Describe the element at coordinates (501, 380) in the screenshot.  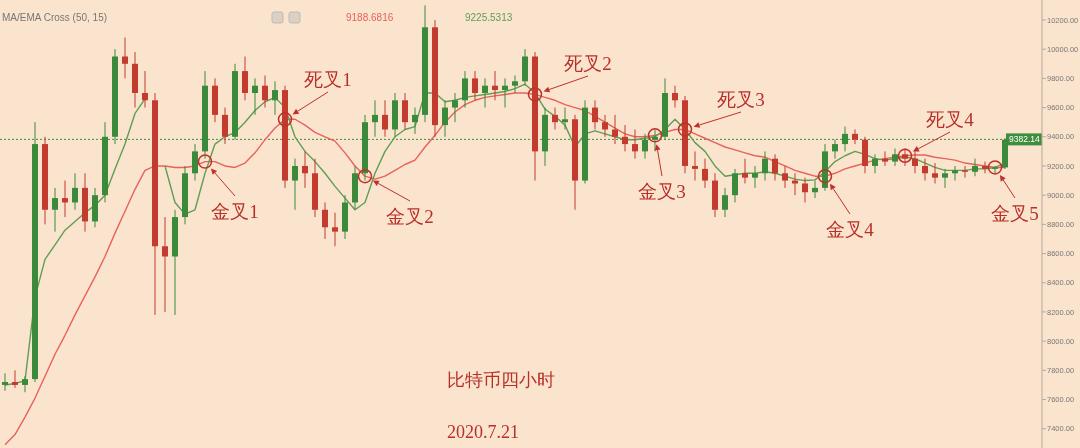
I see `annotation: 比特币四小时` at that location.